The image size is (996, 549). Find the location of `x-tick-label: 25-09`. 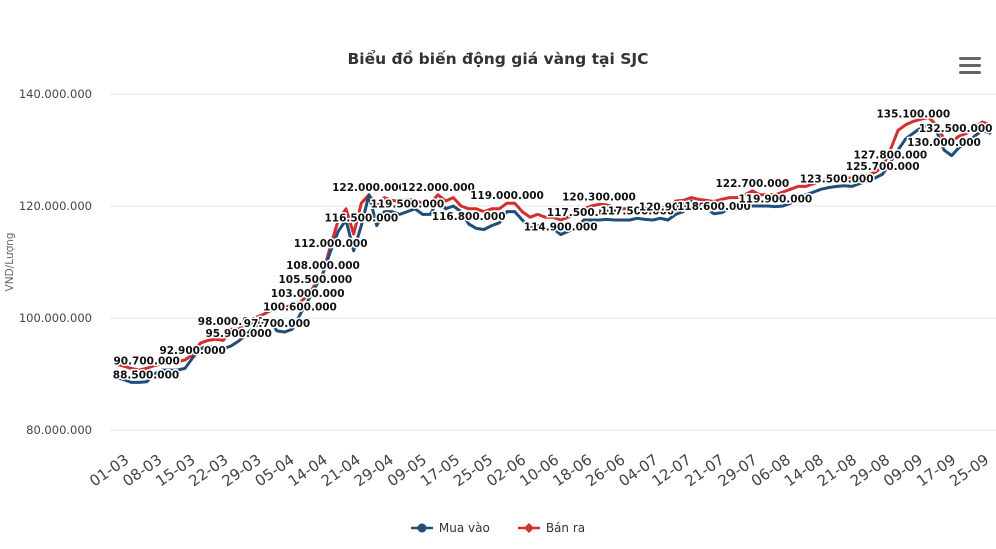

x-tick-label: 25-09 is located at coordinates (969, 471).